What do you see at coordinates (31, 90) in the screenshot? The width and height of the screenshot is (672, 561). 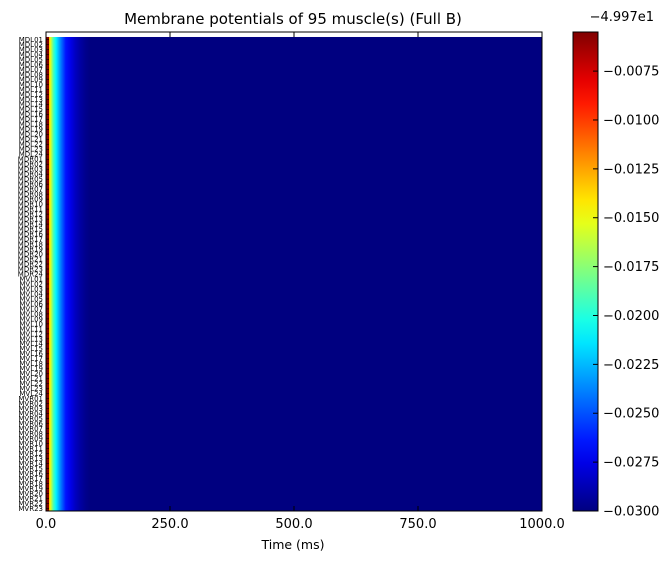 I see `row-label: MDL11` at bounding box center [31, 90].